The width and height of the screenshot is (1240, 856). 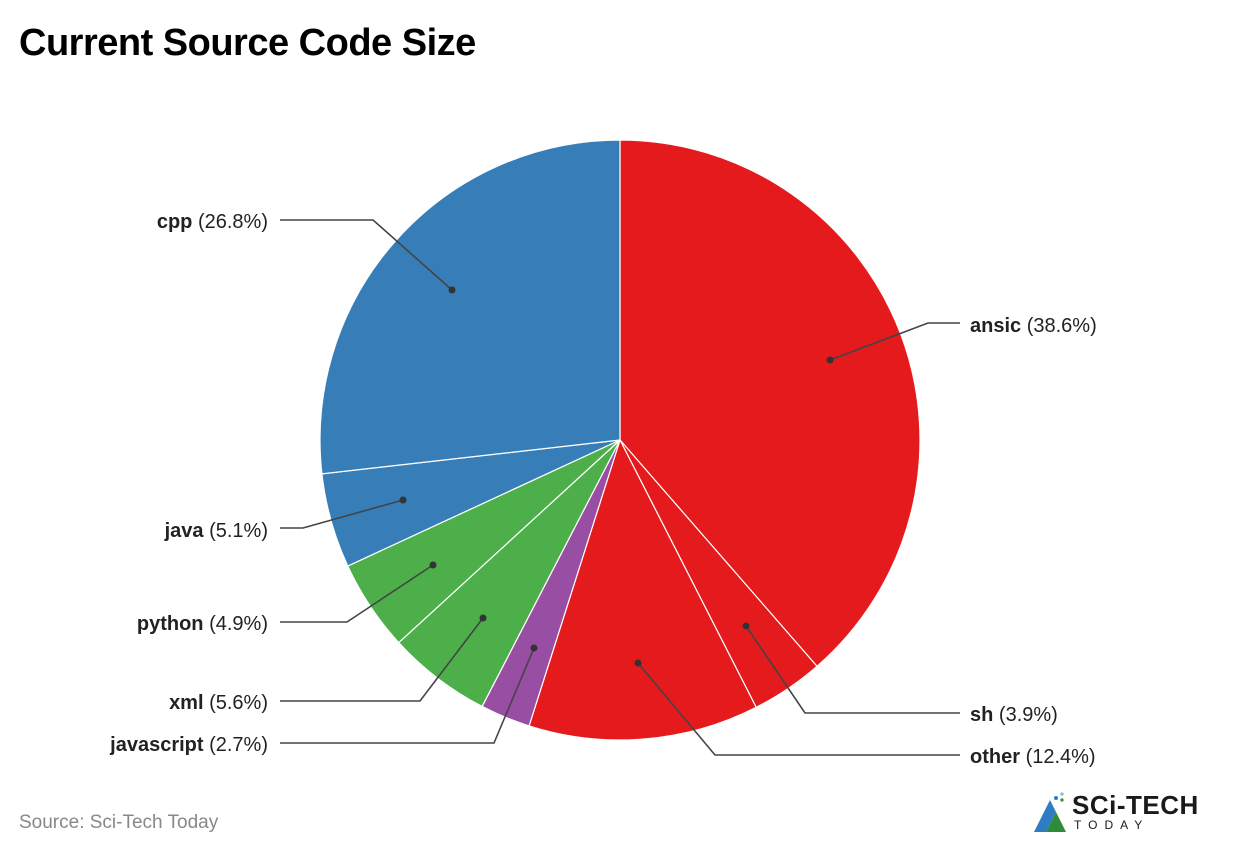 What do you see at coordinates (746, 626) in the screenshot?
I see `leader-dot-sh` at bounding box center [746, 626].